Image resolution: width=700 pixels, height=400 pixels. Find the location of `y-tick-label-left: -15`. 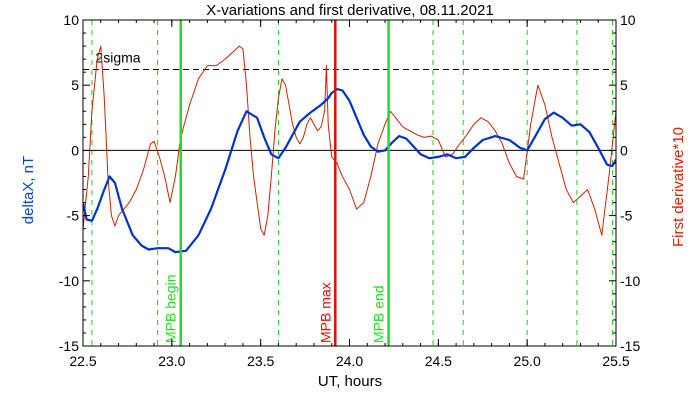

y-tick-label-left: -15 is located at coordinates (69, 346).